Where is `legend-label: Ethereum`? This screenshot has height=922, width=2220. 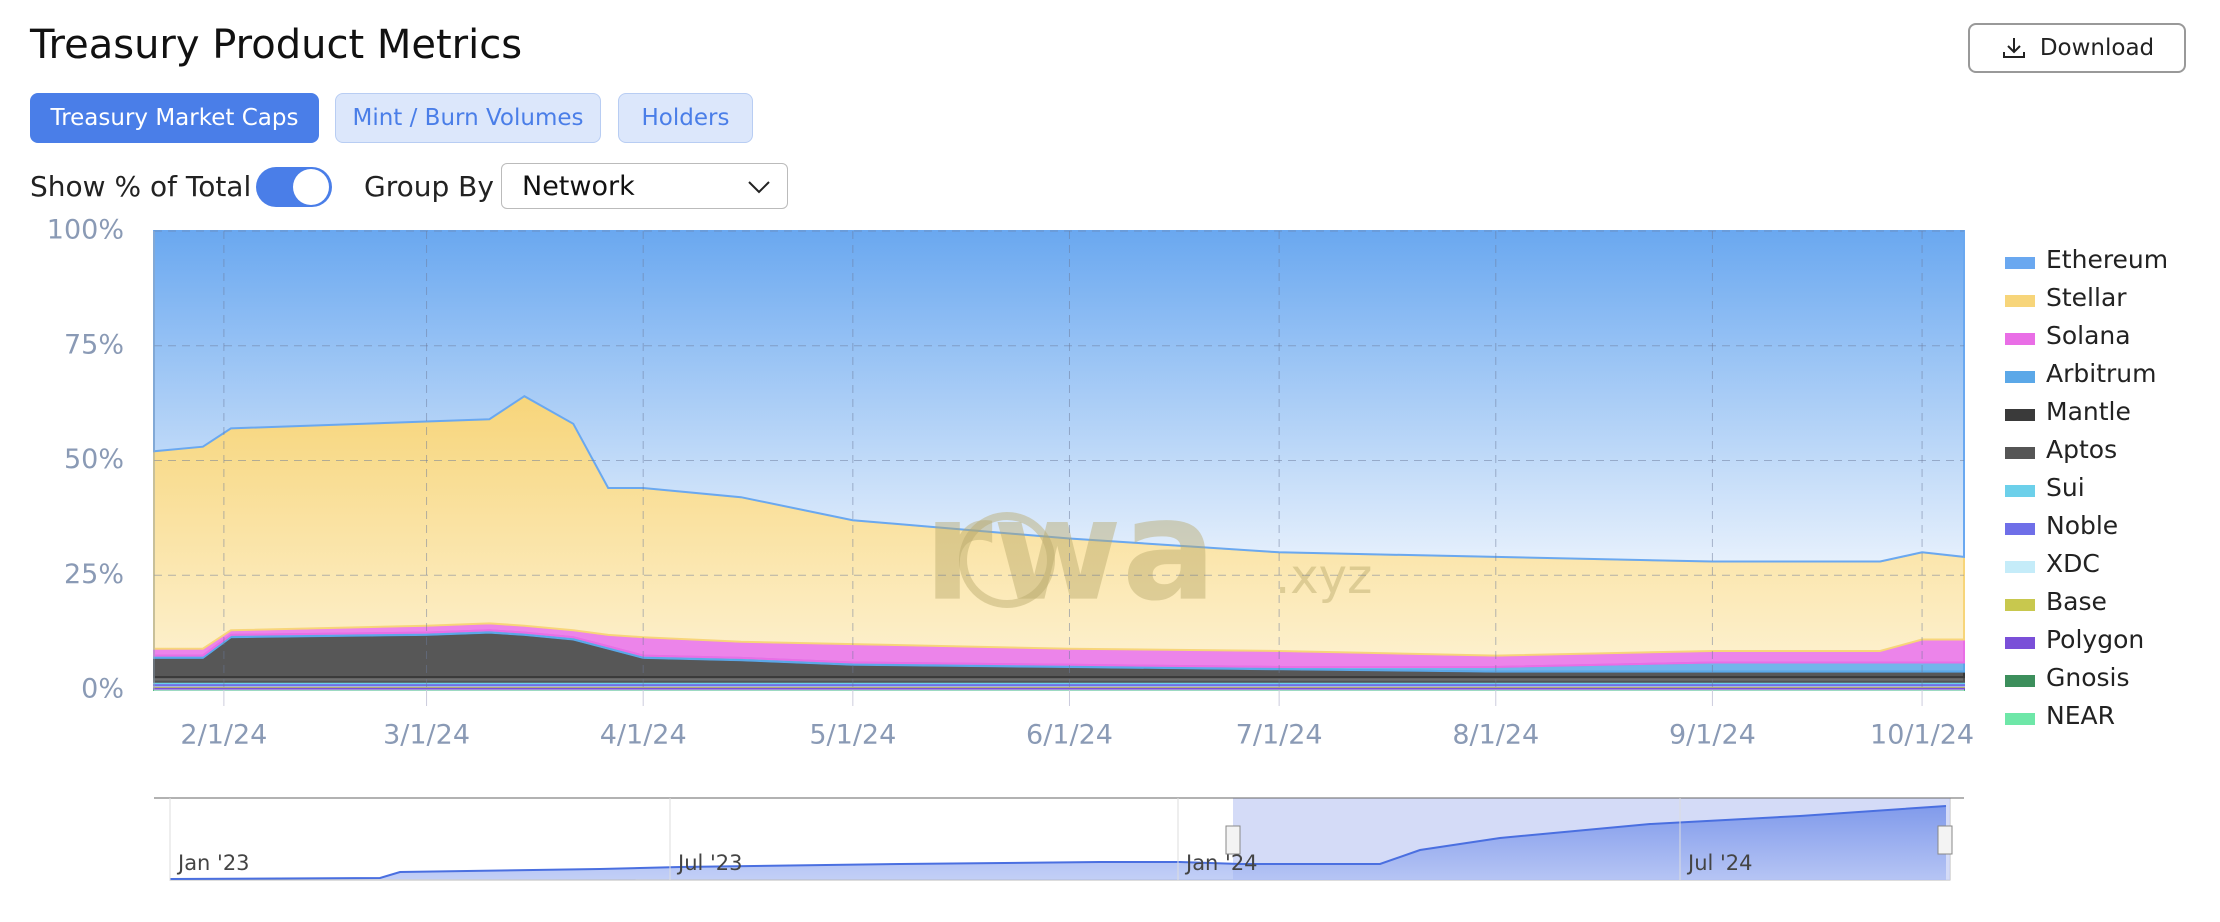 legend-label: Ethereum is located at coordinates (2107, 259).